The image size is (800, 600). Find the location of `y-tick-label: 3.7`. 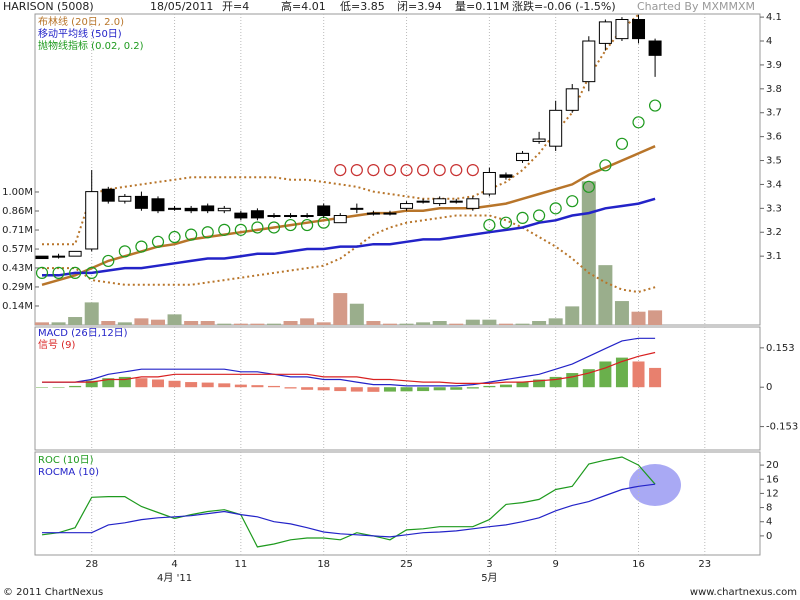

y-tick-label: 3.7 is located at coordinates (774, 113).